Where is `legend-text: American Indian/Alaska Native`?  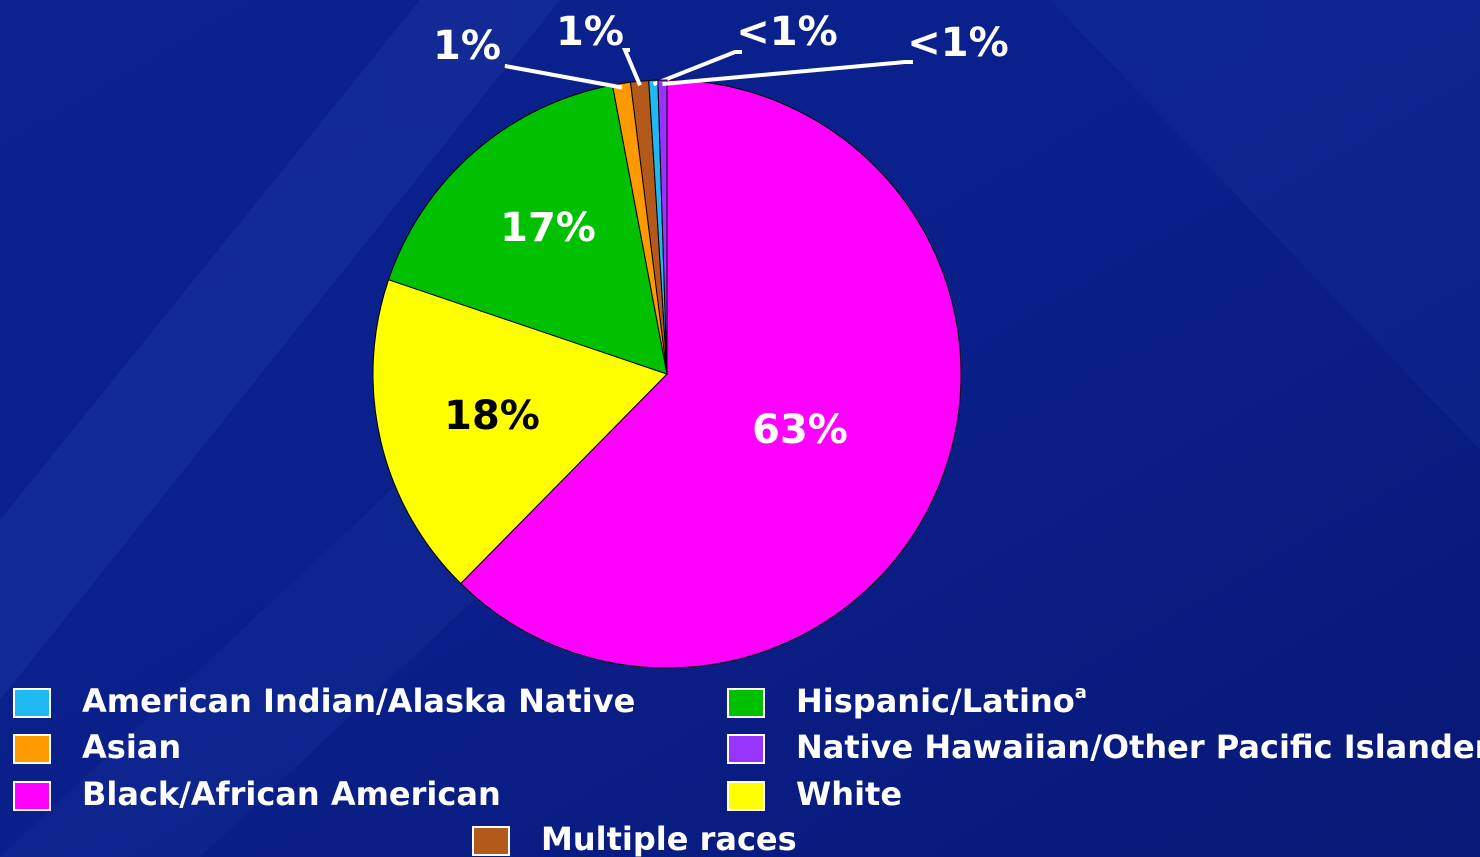
legend-text: American Indian/Alaska Native is located at coordinates (358, 701).